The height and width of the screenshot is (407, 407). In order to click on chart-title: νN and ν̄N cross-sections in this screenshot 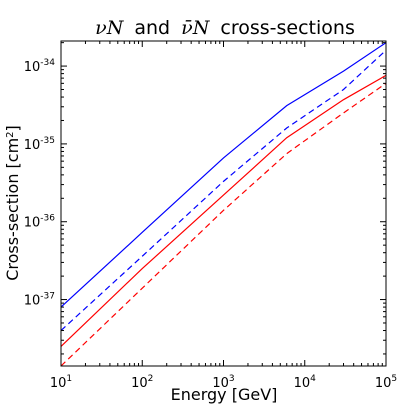, I will do `click(225, 28)`.